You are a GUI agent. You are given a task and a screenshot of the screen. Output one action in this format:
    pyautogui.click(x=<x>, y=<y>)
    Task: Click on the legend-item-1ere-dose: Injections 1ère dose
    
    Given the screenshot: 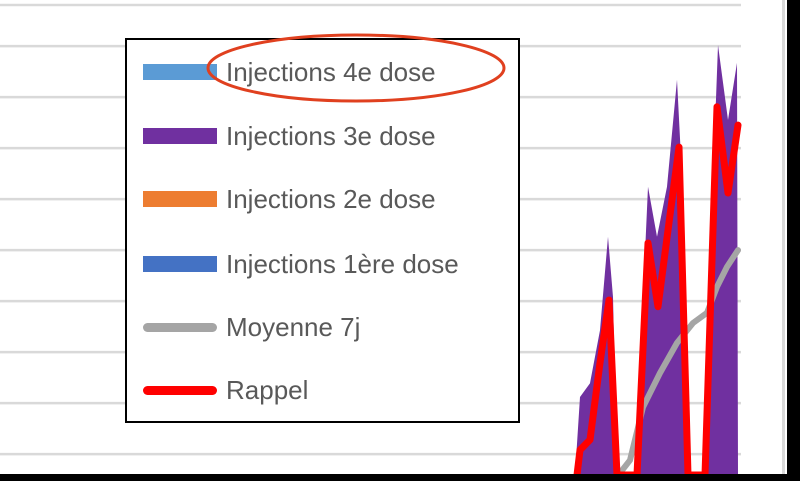 What is the action you would take?
    pyautogui.click(x=301, y=264)
    